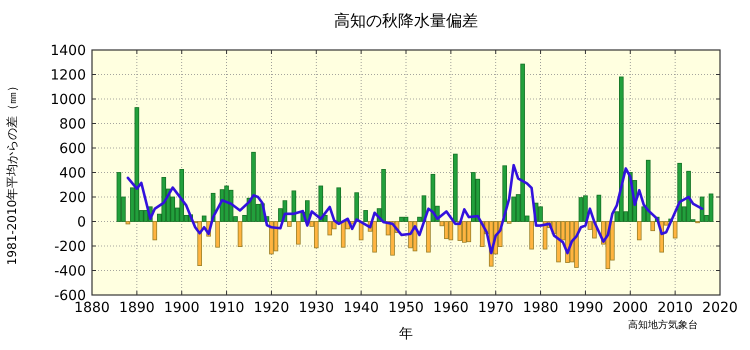 The image size is (750, 350). What do you see at coordinates (68, 51) in the screenshot?
I see `y-tick-label: 1400` at bounding box center [68, 51].